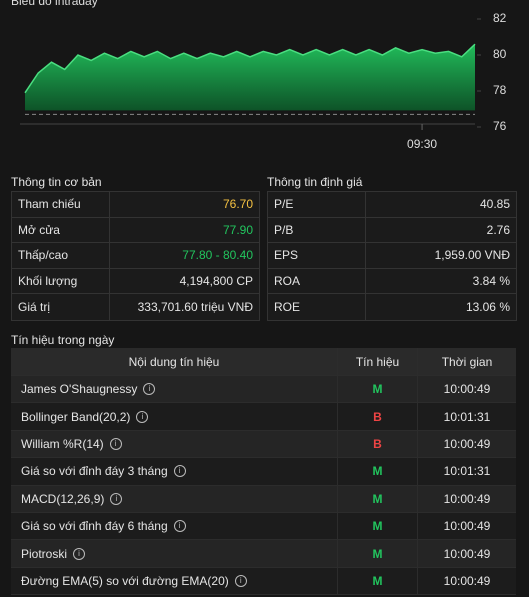  I want to click on y-tick-label: 80, so click(500, 54).